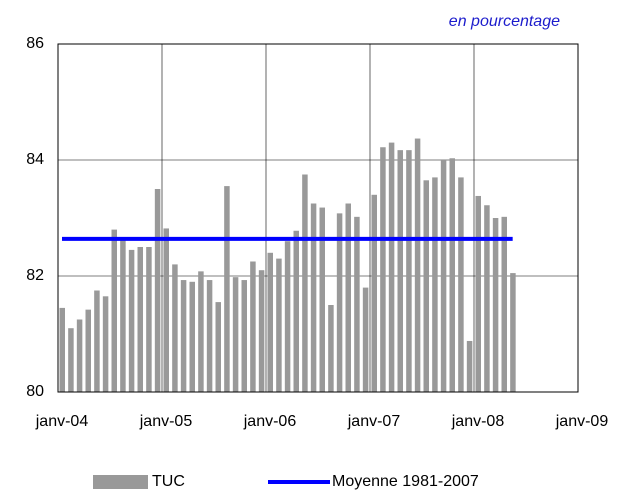 This screenshot has height=493, width=618. What do you see at coordinates (168, 481) in the screenshot?
I see `legend-label: TUC` at bounding box center [168, 481].